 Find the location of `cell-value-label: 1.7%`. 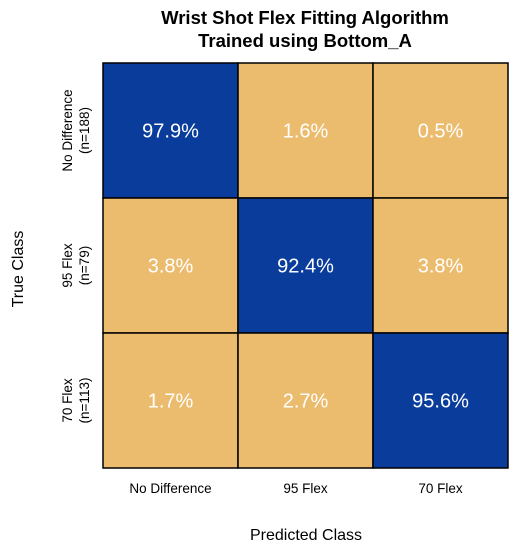

cell-value-label: 1.7% is located at coordinates (171, 402).